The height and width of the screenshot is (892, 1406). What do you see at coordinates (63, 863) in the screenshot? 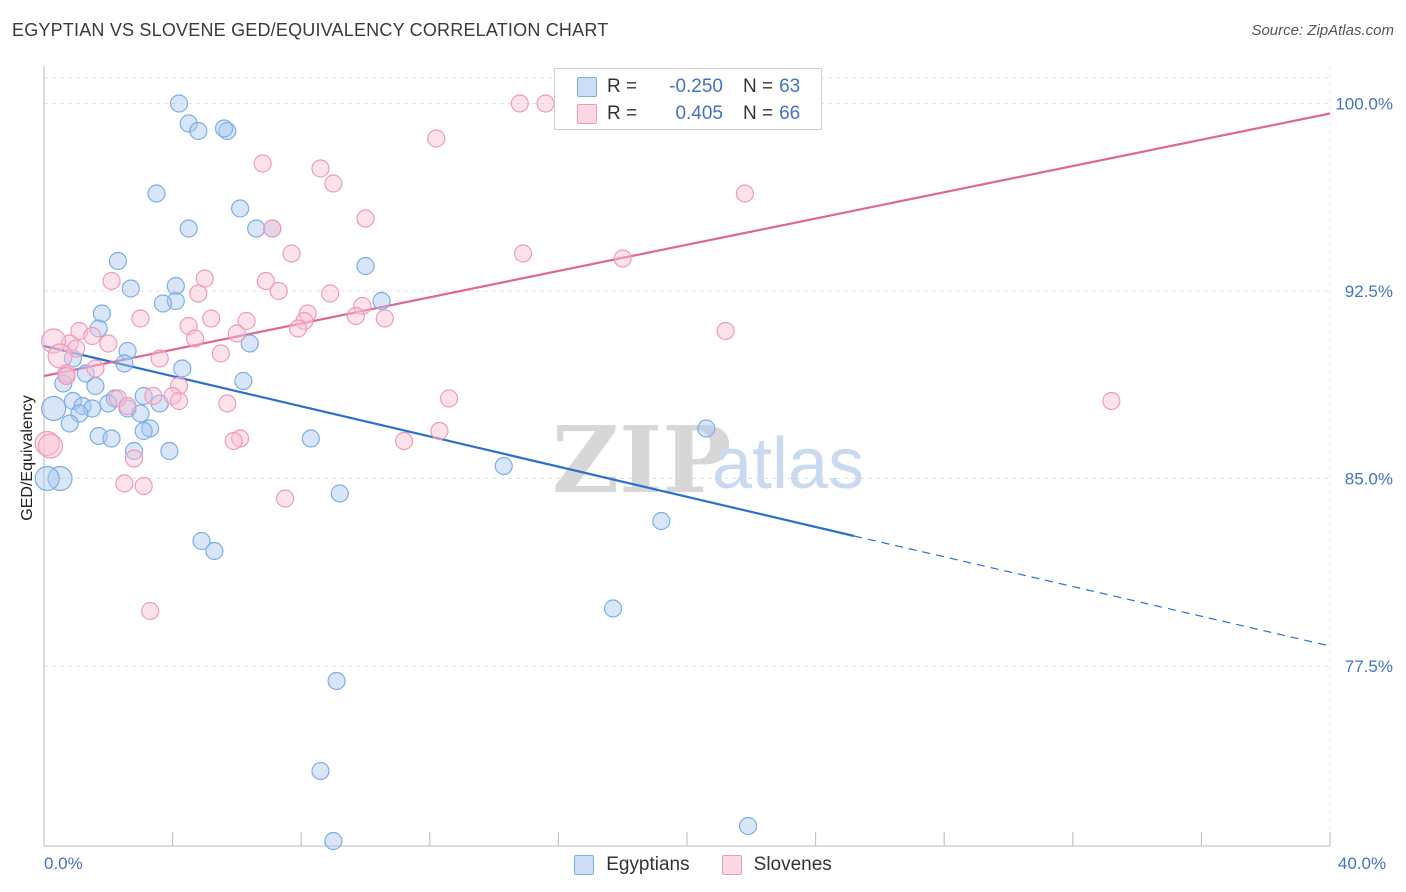
I see `x-tick-label: 0.0%` at bounding box center [63, 863].